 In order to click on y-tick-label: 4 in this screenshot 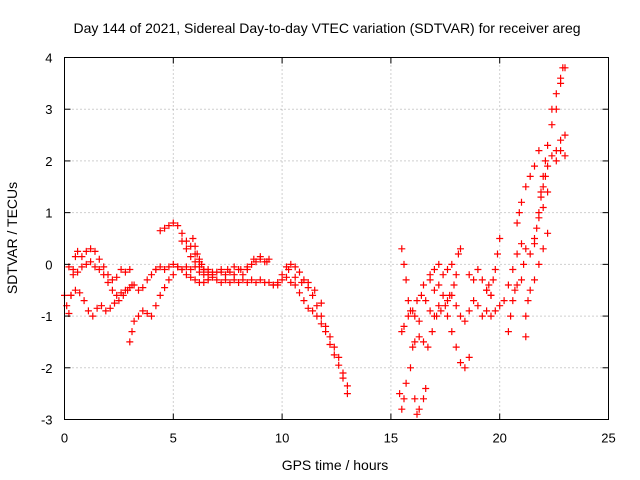, I will do `click(48, 58)`.